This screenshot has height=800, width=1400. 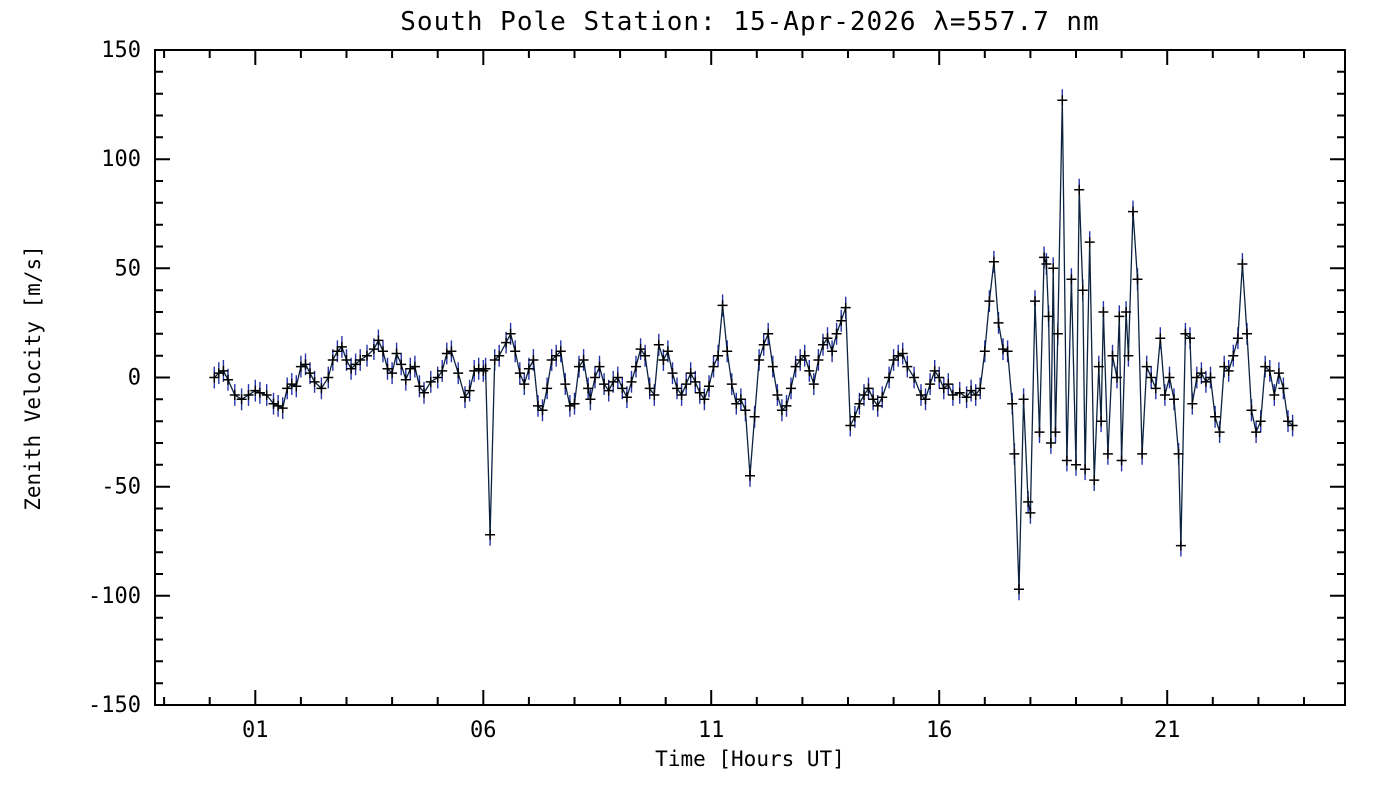 I want to click on y-tick-label: 100, so click(x=121, y=159).